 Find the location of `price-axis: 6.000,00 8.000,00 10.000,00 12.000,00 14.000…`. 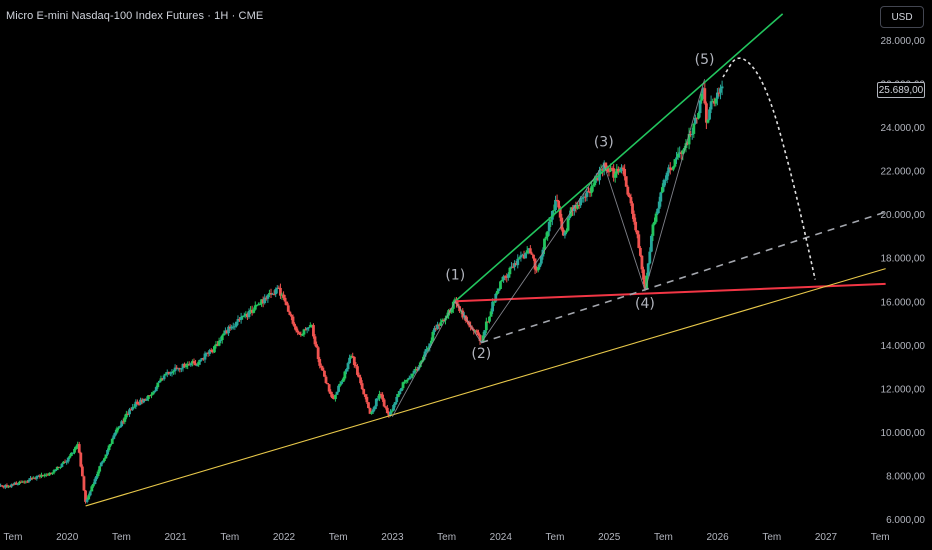

price-axis: 6.000,00 8.000,00 10.000,00 12.000,00 14.000… is located at coordinates (903, 281).